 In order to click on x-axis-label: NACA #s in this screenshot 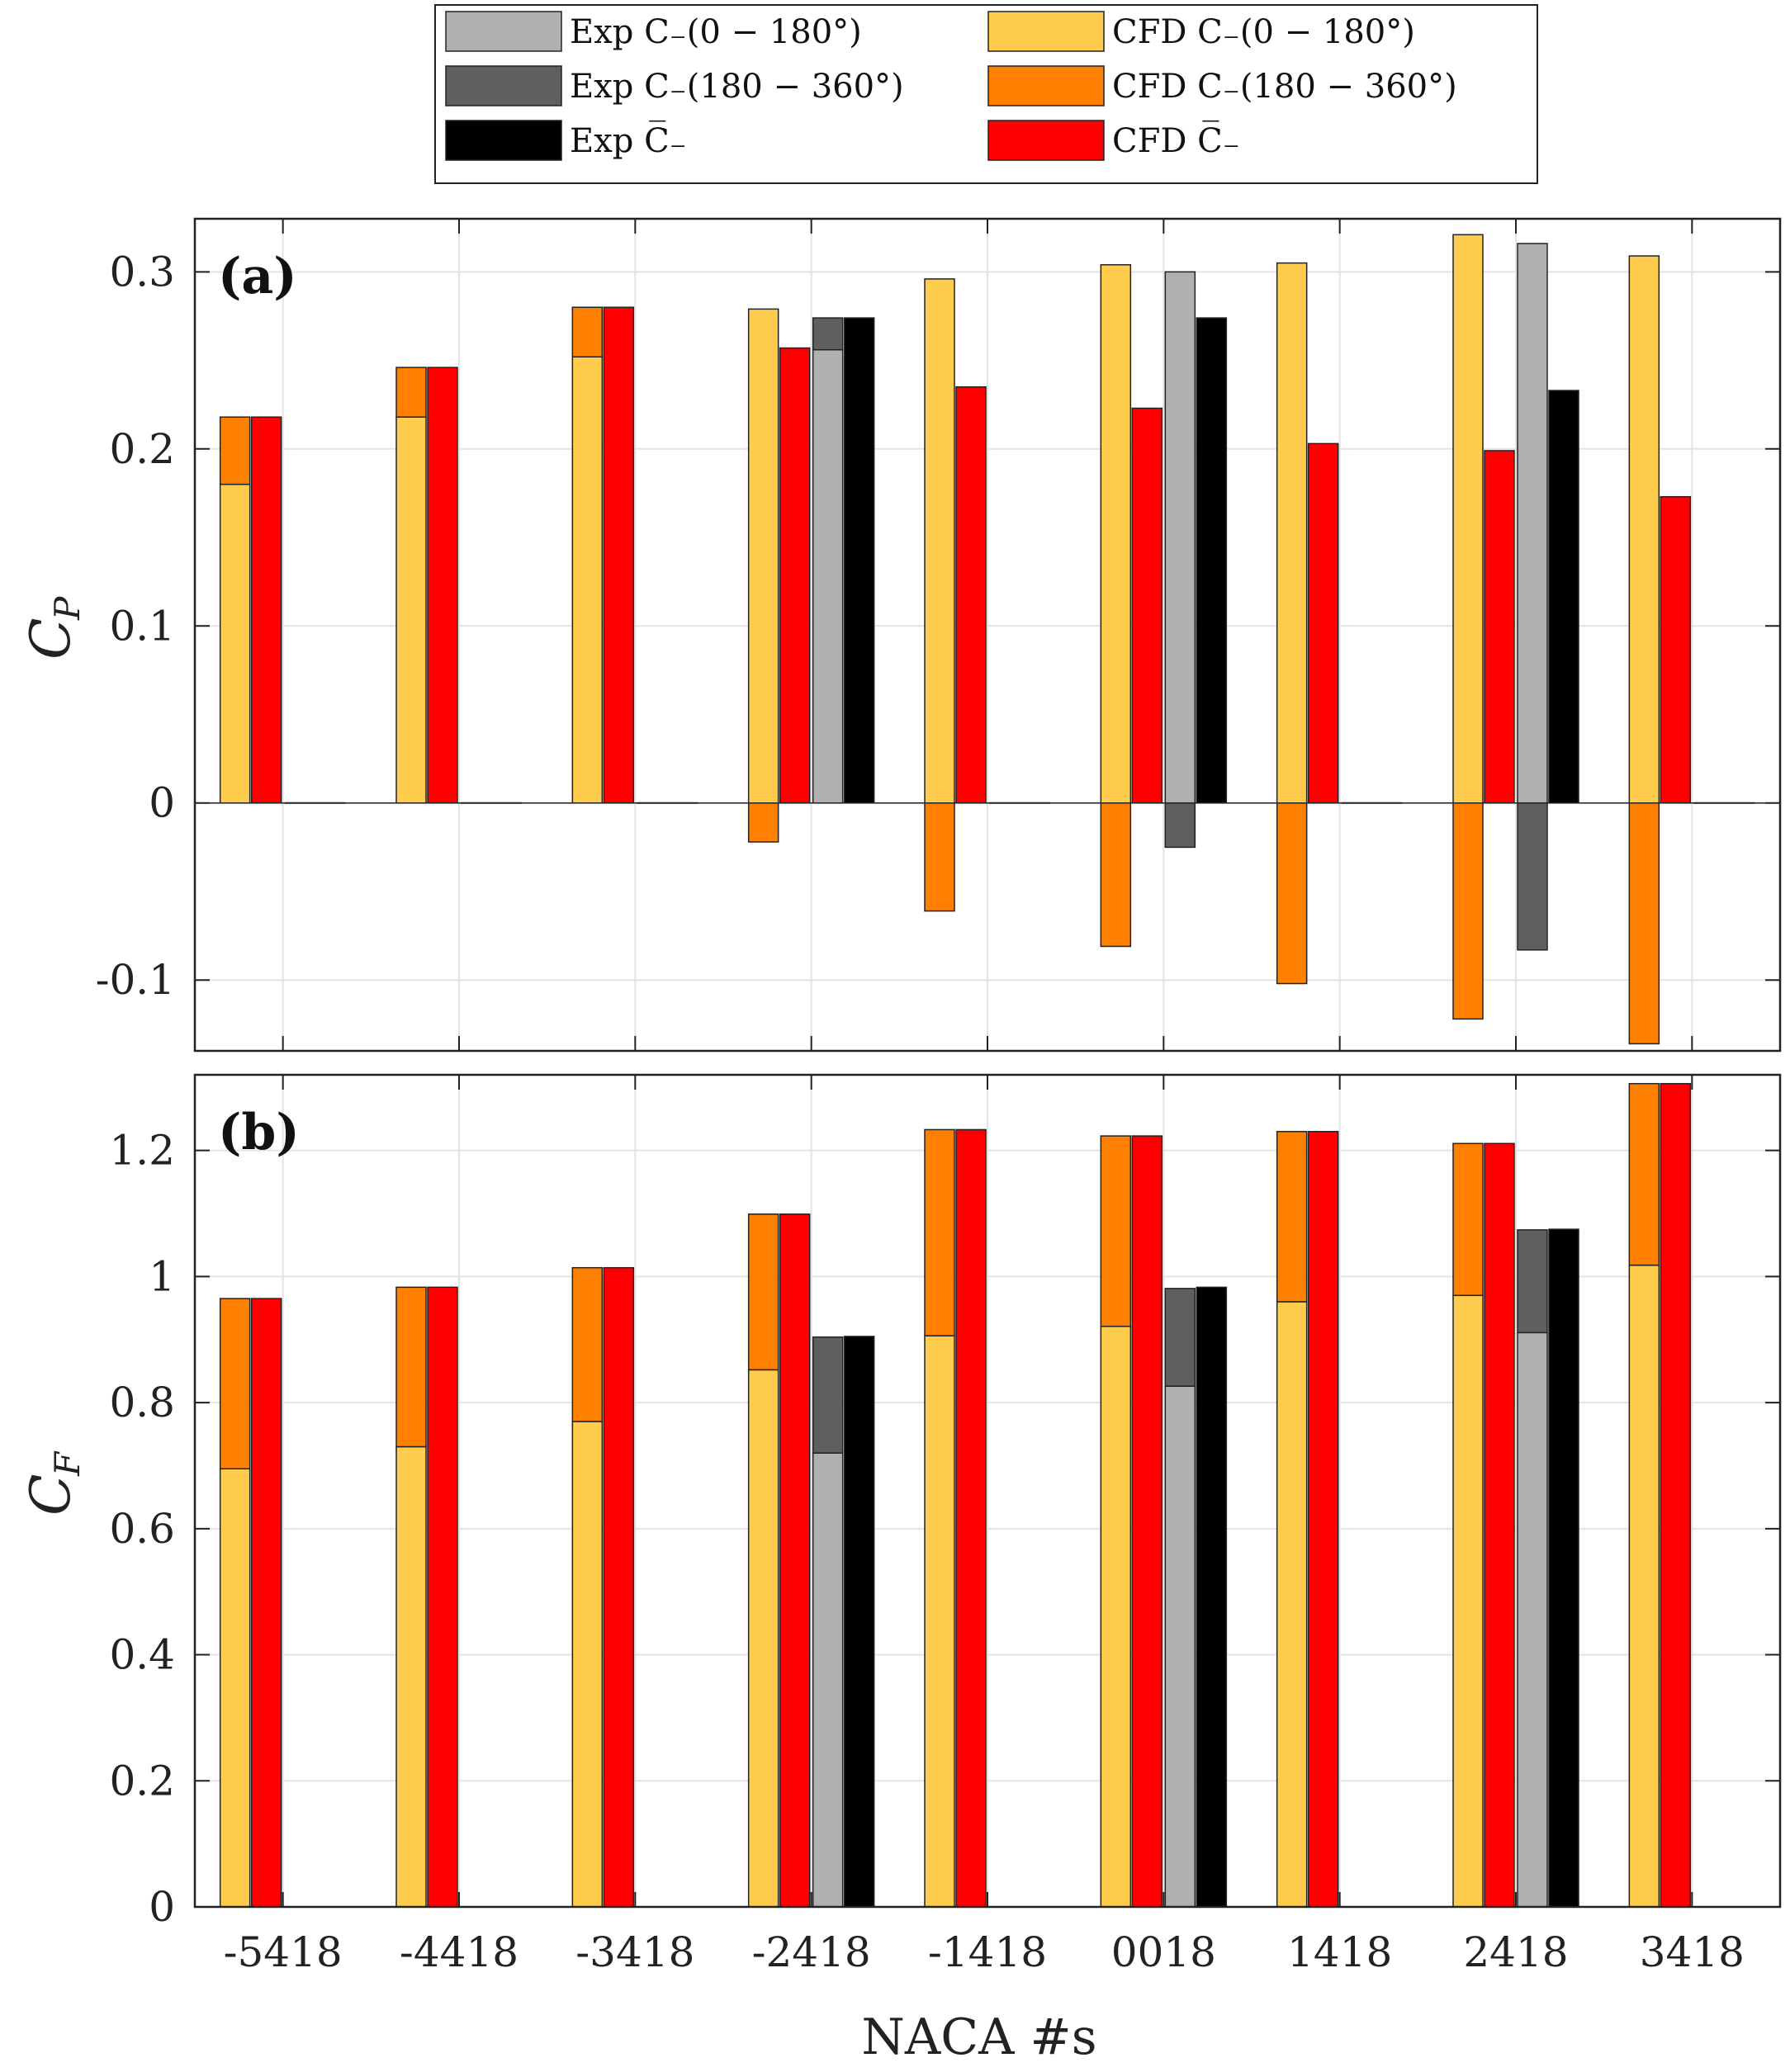, I will do `click(978, 2037)`.